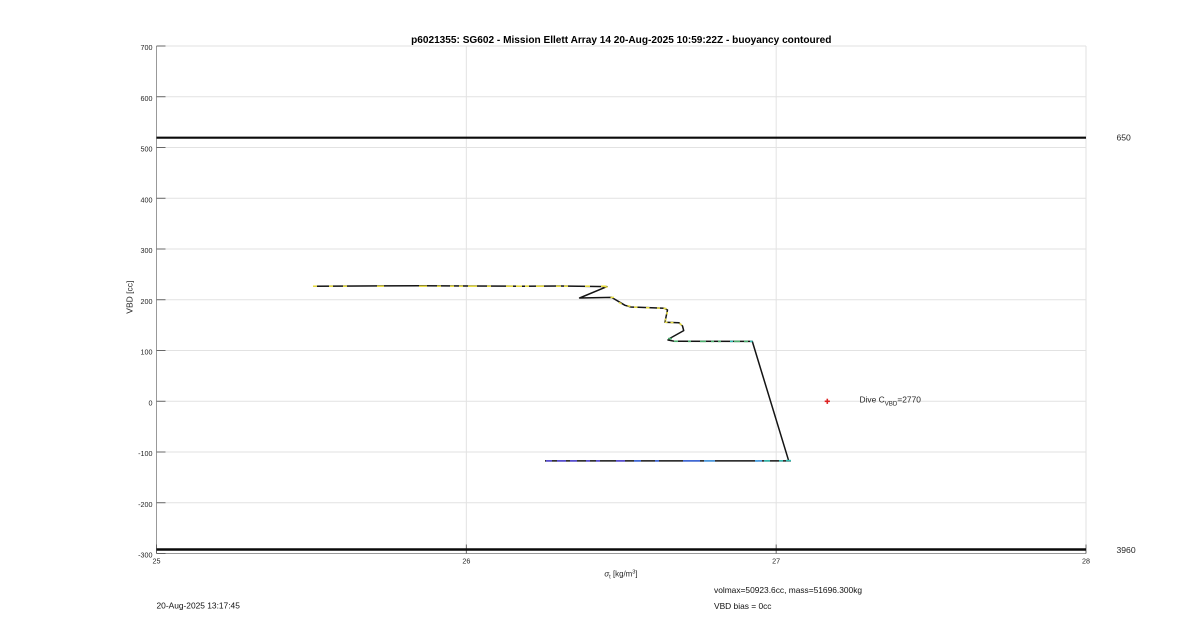 The image size is (1200, 622). I want to click on svg-text: 100, so click(147, 352).